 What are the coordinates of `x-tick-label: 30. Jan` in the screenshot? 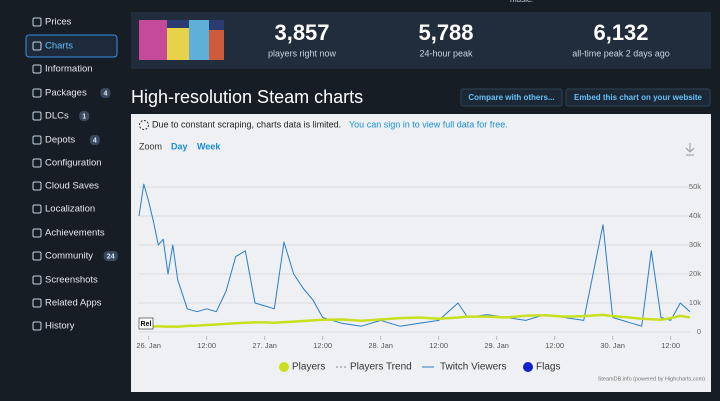 It's located at (612, 345).